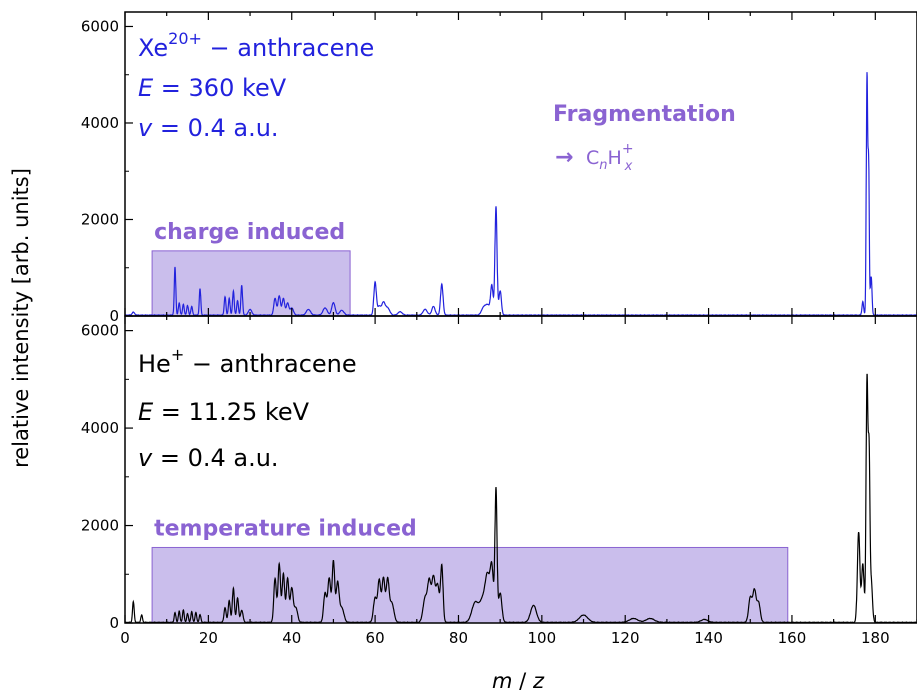 Image resolution: width=917 pixels, height=697 pixels. What do you see at coordinates (458, 638) in the screenshot?
I see `bot-x-tick-label-4: 80` at bounding box center [458, 638].